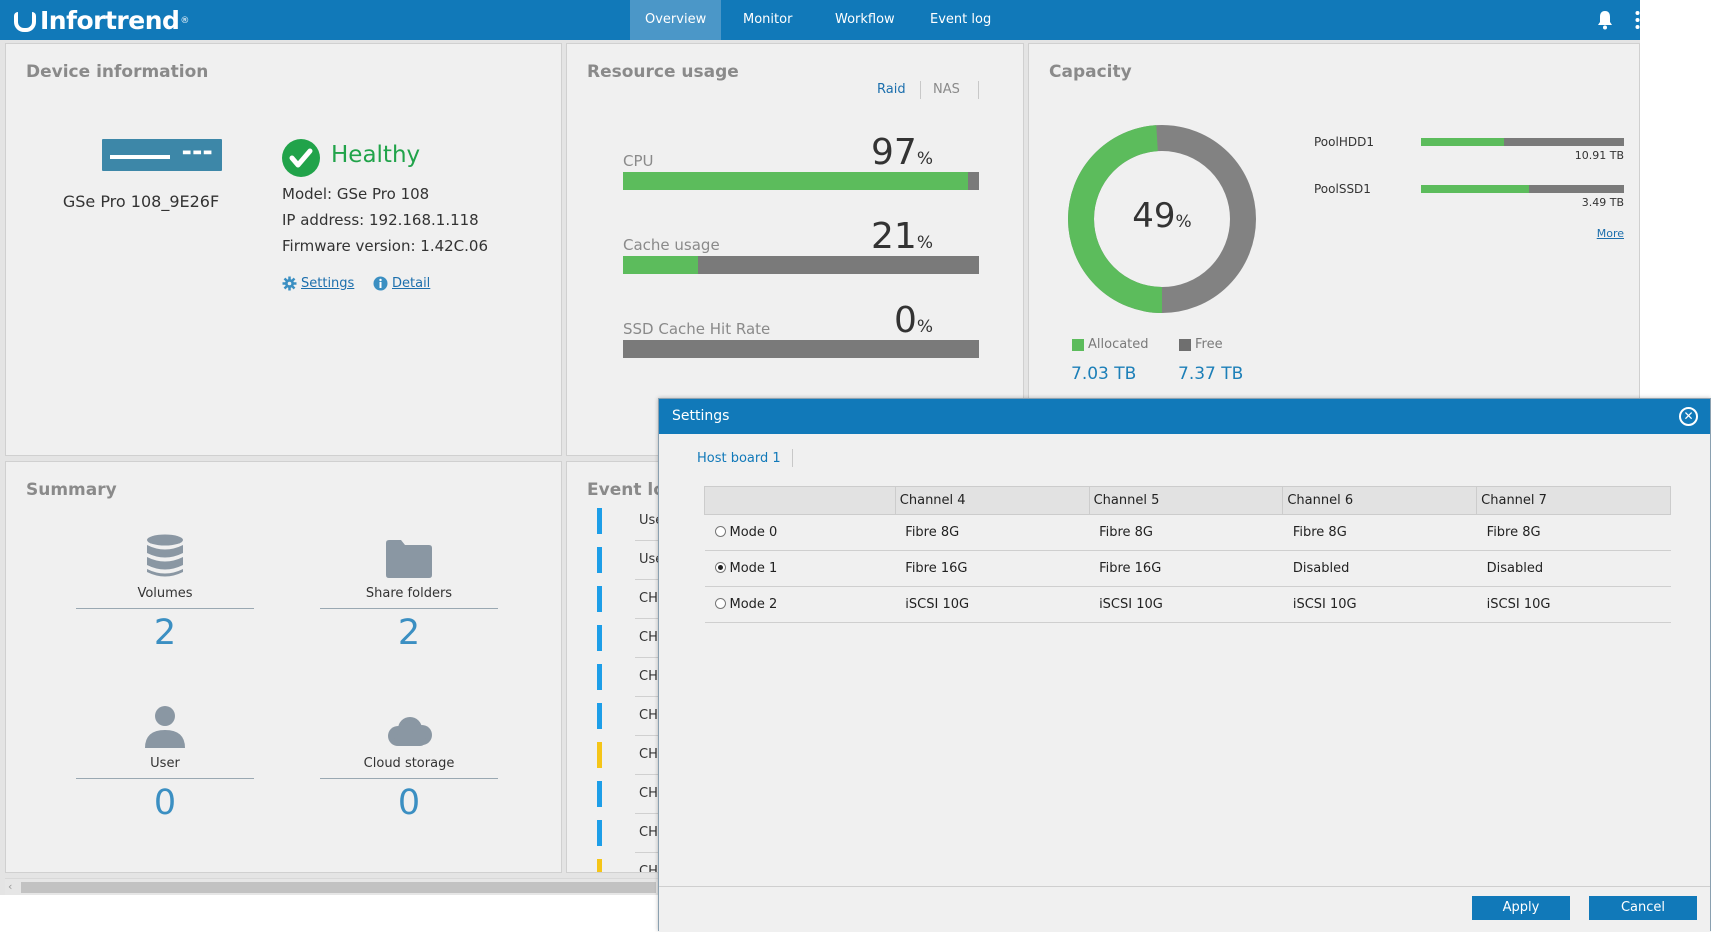 The height and width of the screenshot is (932, 1711). I want to click on summary-label: Share folders, so click(409, 593).